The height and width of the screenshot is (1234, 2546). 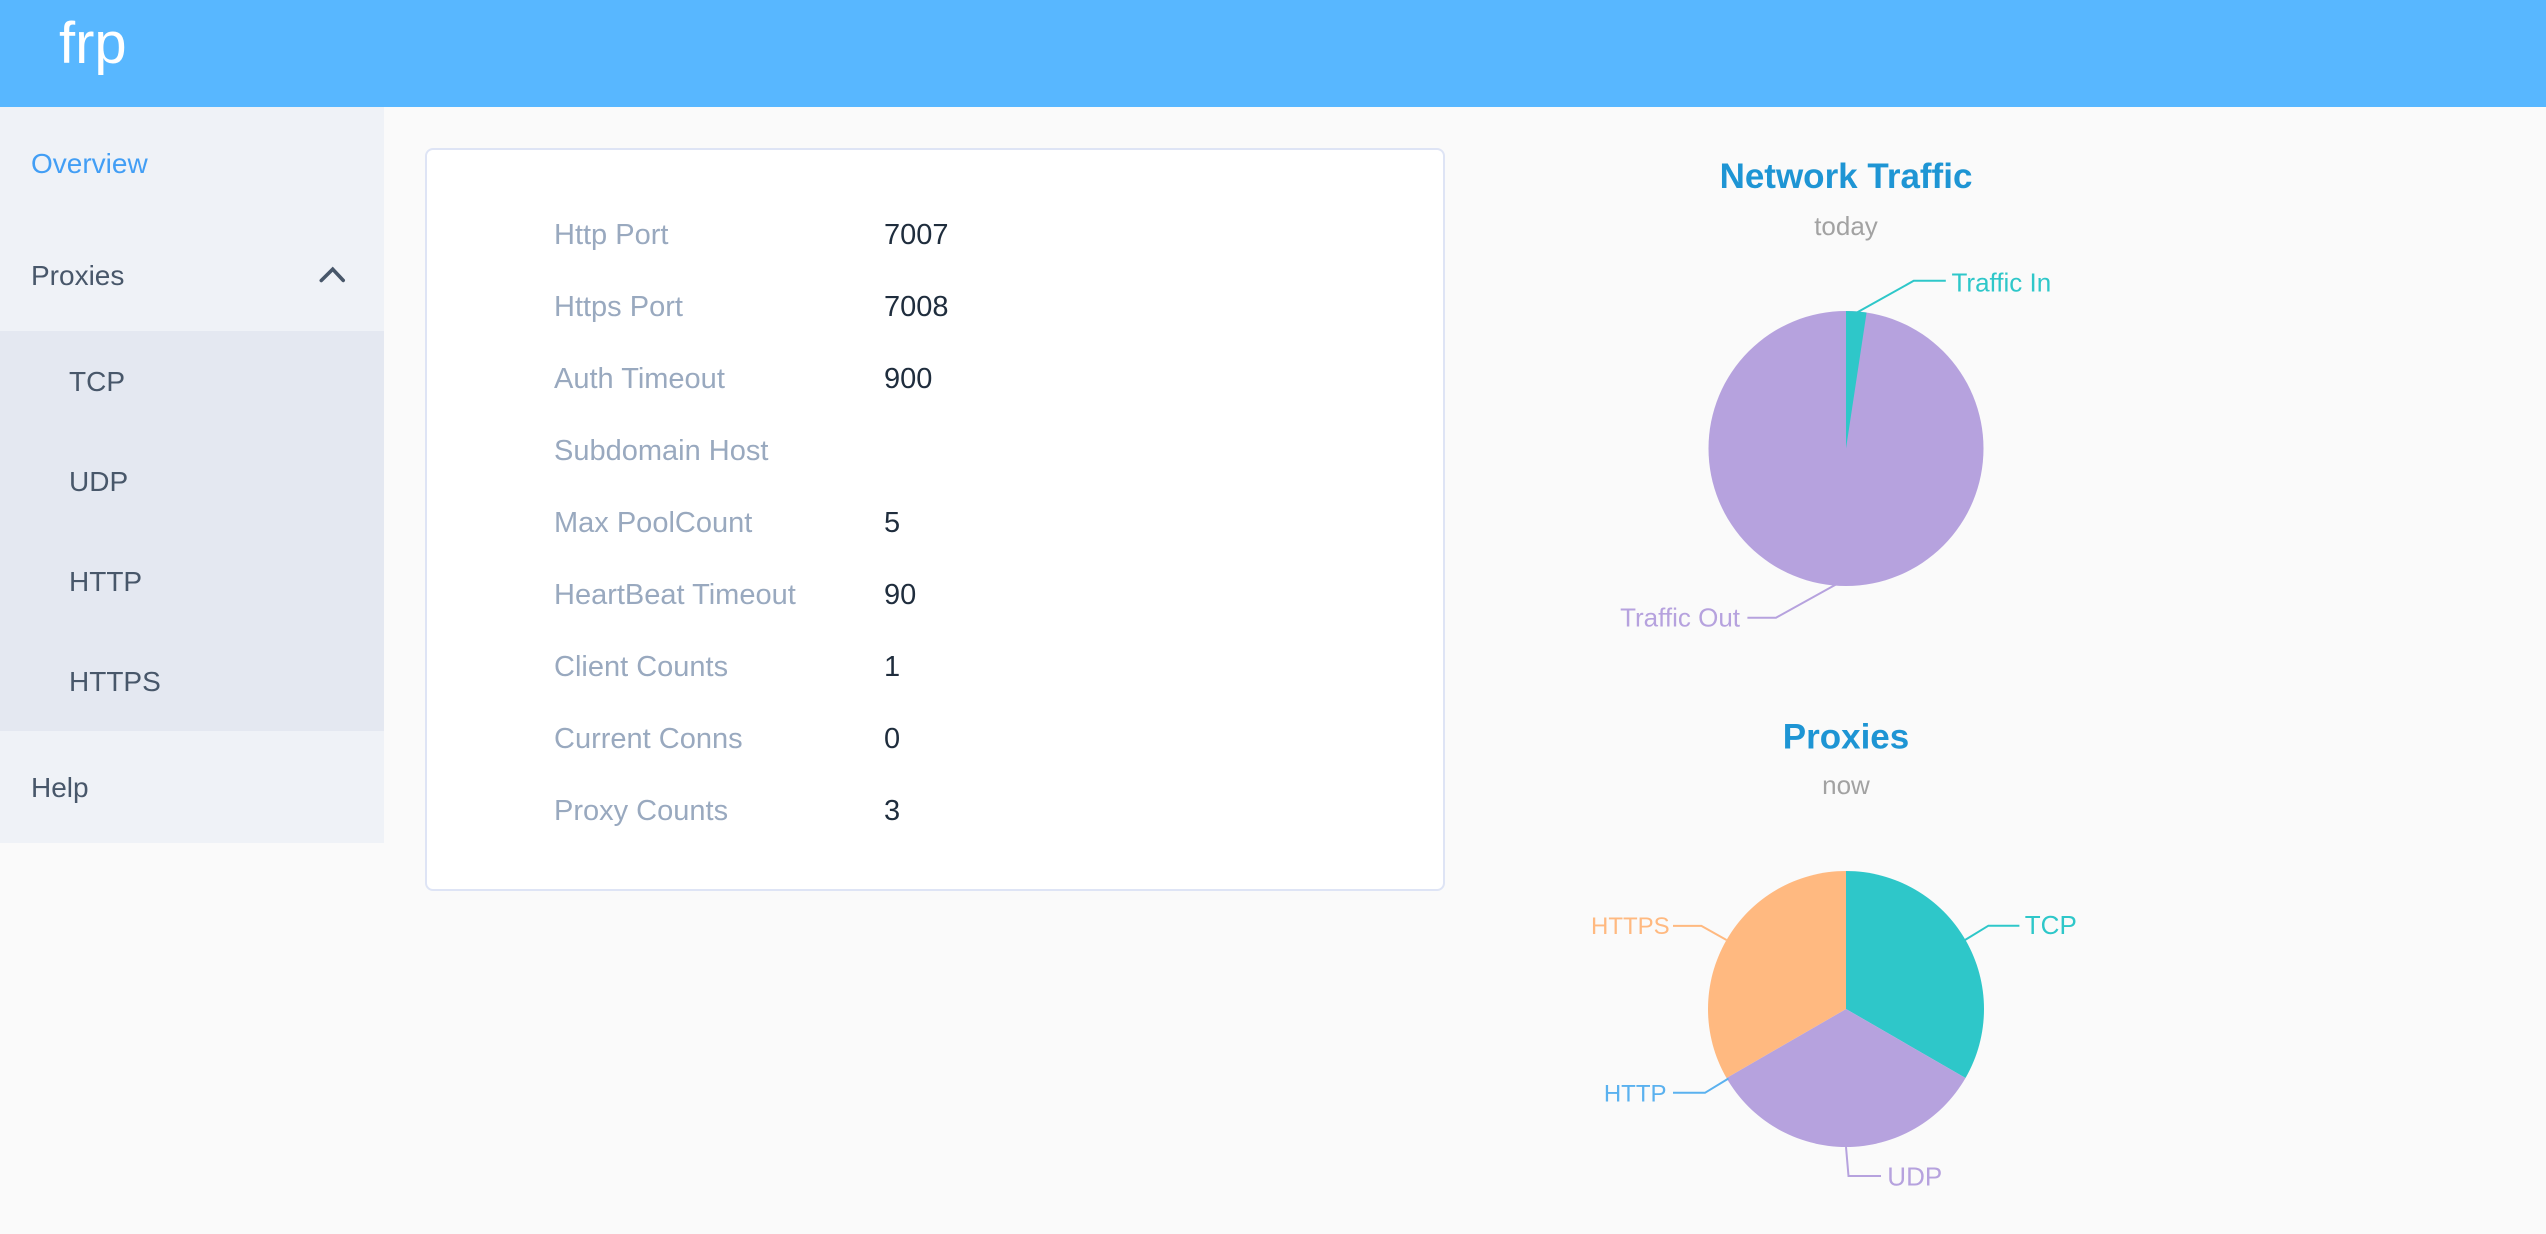 What do you see at coordinates (2002, 283) in the screenshot?
I see `svg-text: Traffic In` at bounding box center [2002, 283].